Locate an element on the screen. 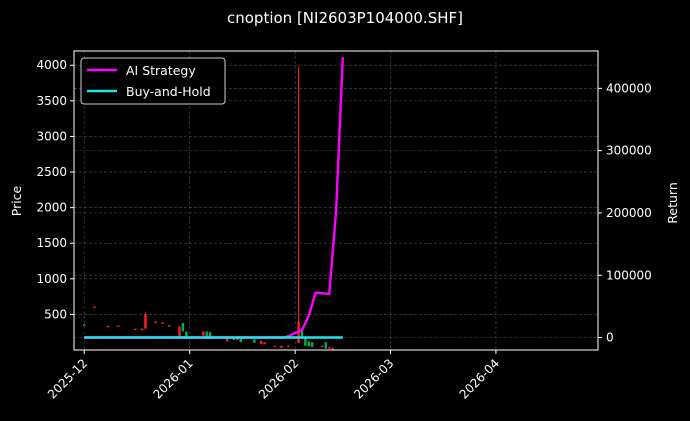 This screenshot has width=690, height=421. y-tick-label: 3500 is located at coordinates (51, 101).